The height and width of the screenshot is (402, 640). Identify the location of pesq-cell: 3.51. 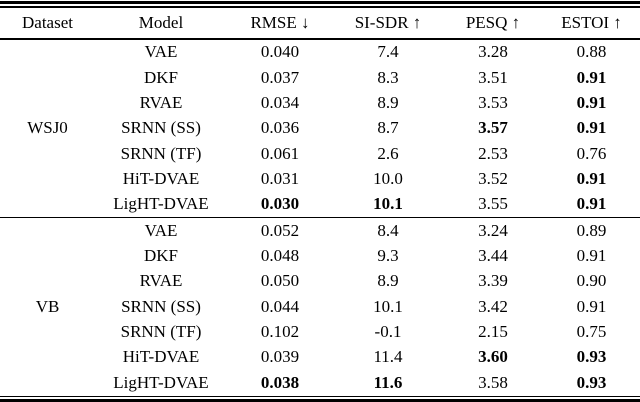
(493, 77).